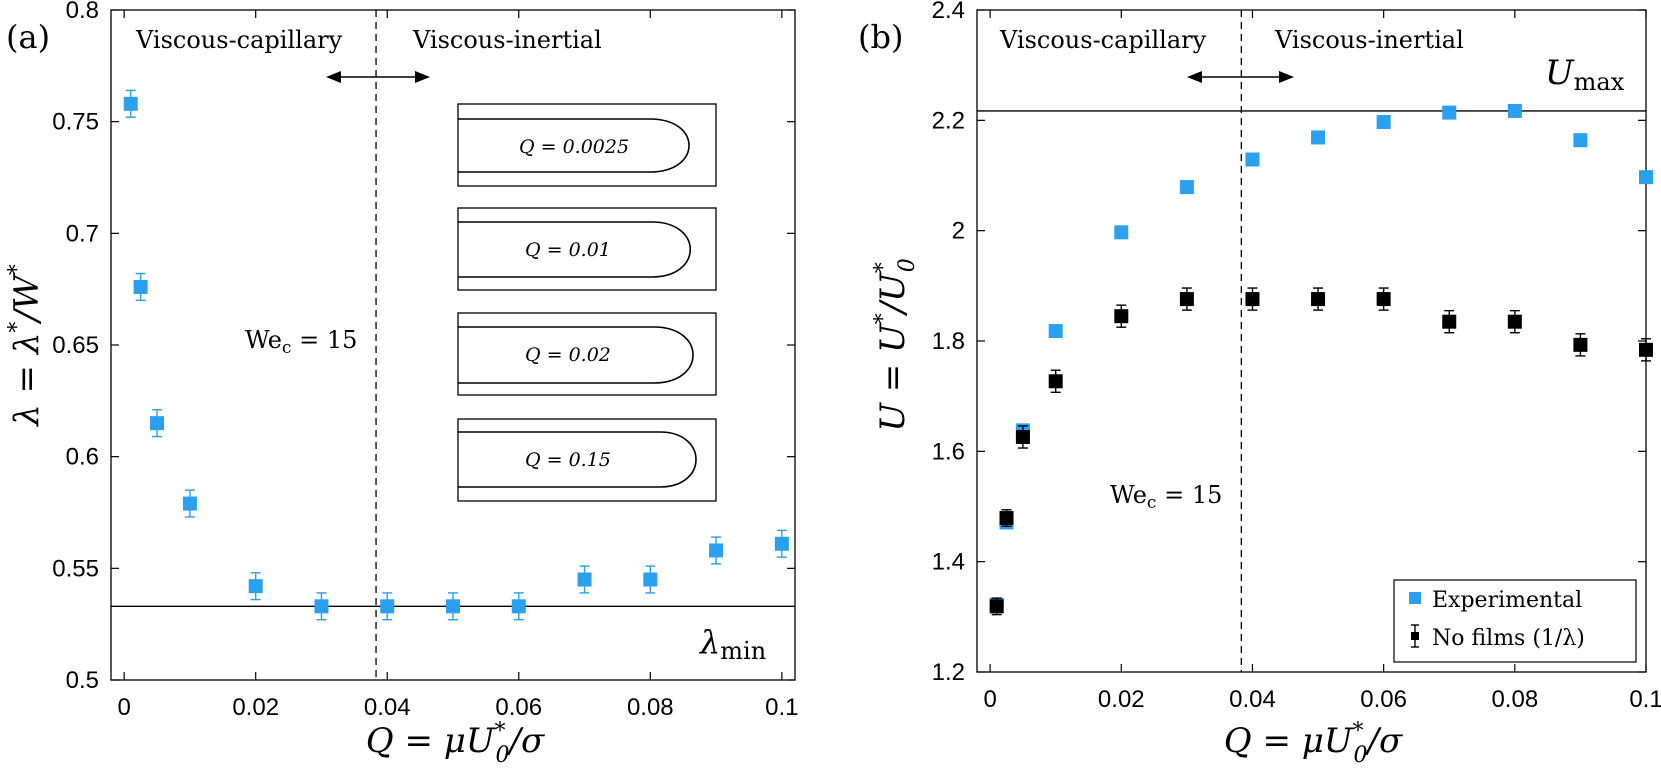 This screenshot has width=1661, height=779. I want to click on panel-b-critical-label: Wec = 15, so click(1166, 497).